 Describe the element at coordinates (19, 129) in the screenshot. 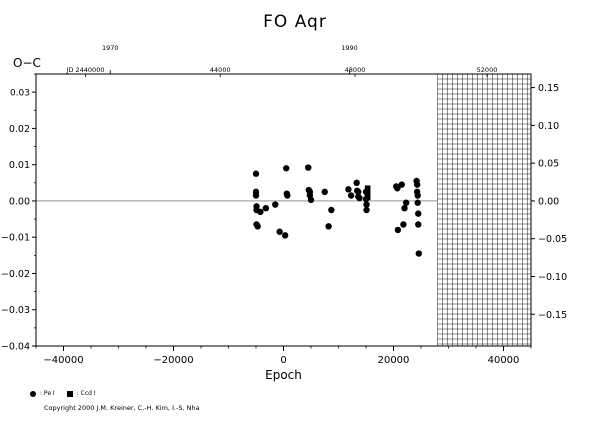

I see `y-tick-label: 0.02` at that location.